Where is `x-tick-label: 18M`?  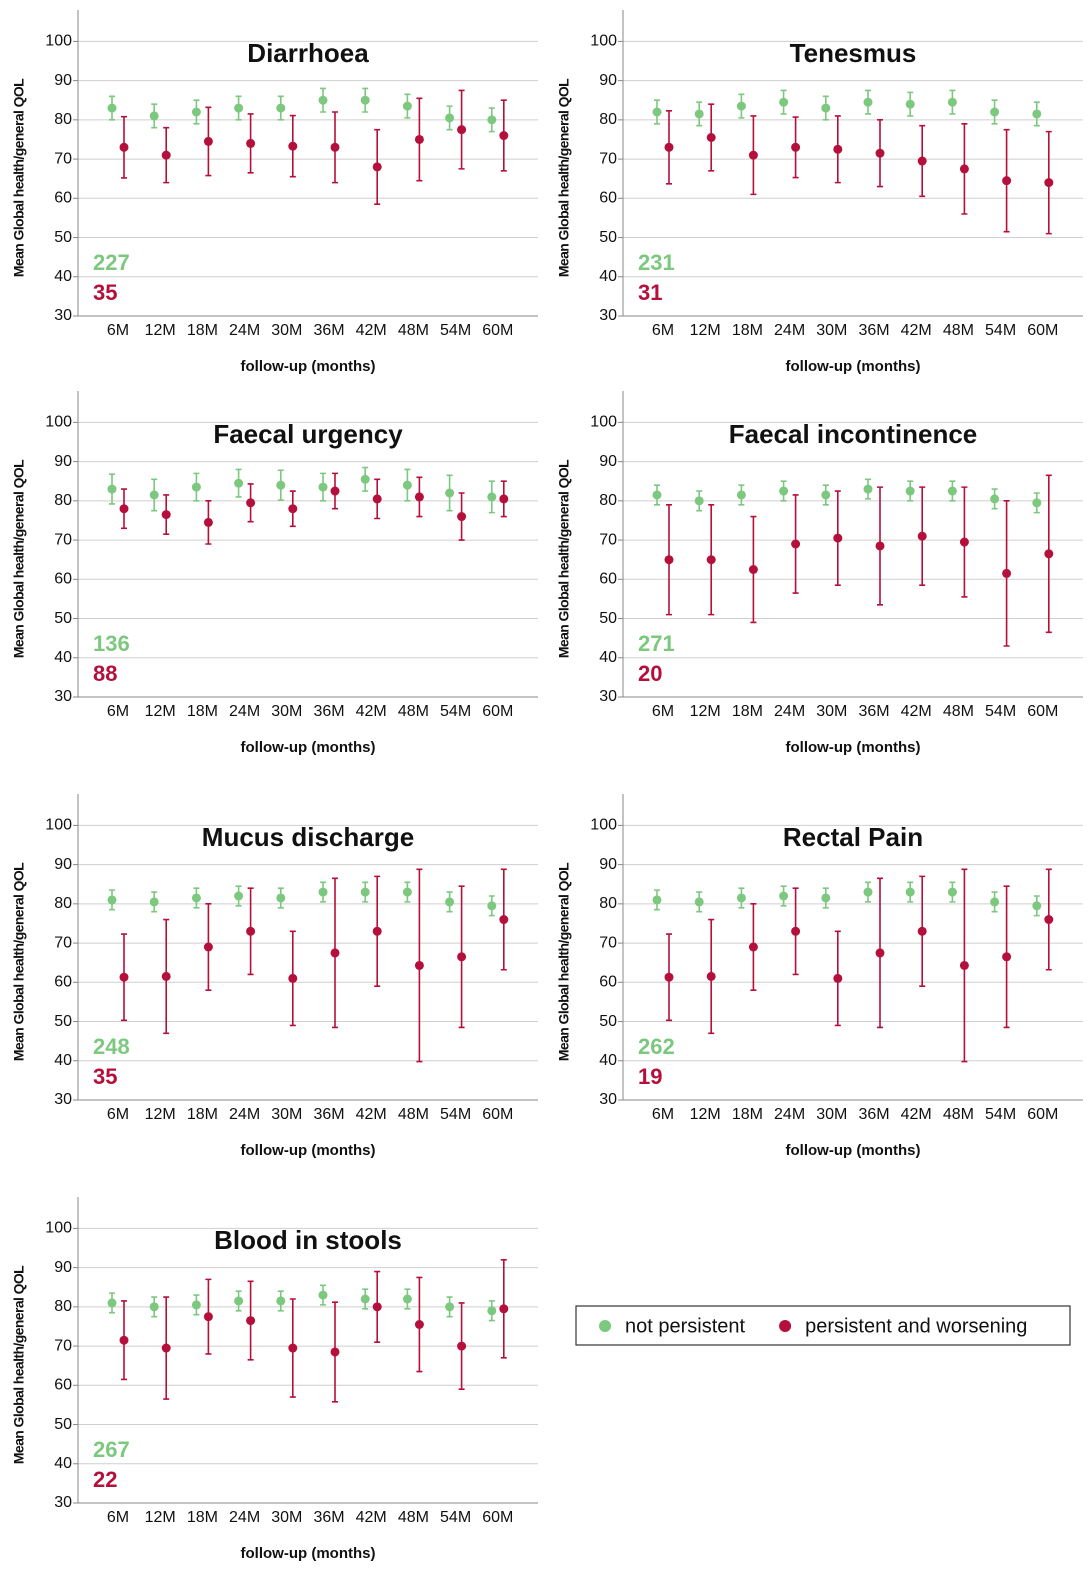
x-tick-label: 18M is located at coordinates (747, 1114).